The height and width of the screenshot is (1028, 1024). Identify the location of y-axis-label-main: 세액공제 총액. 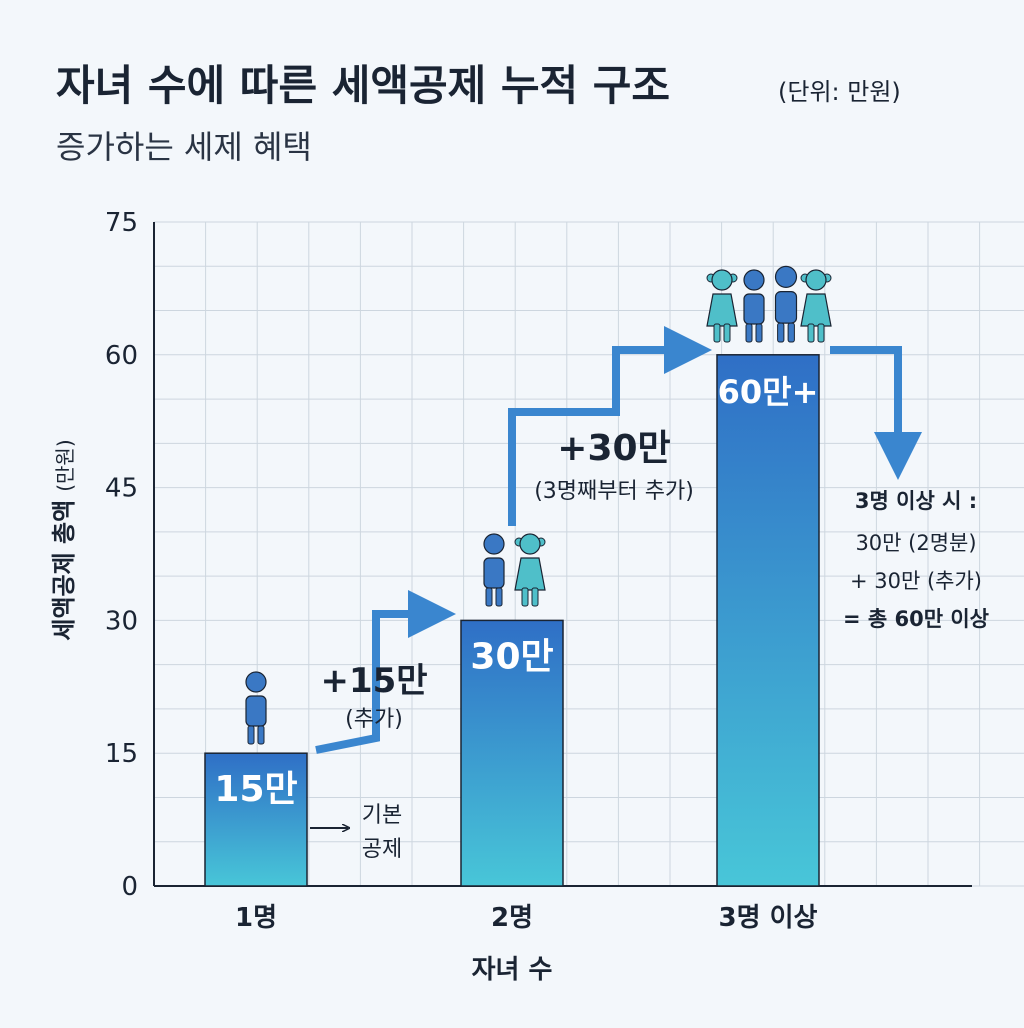
(64, 570).